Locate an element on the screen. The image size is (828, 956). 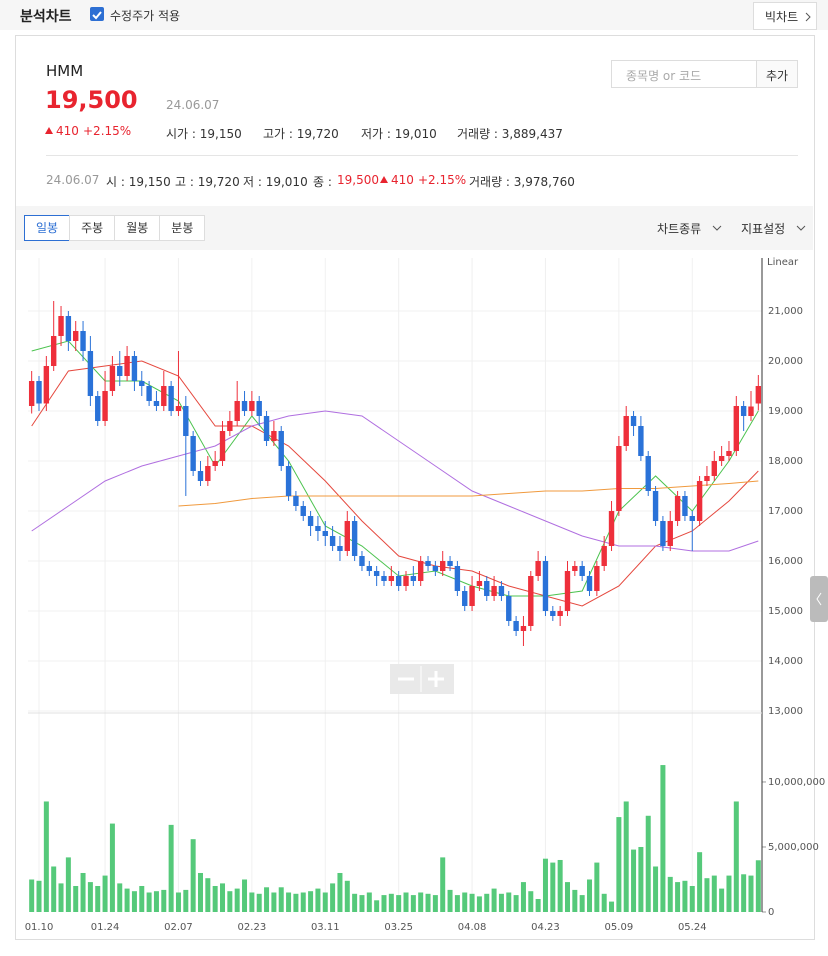
y-tick-label: 17,000 is located at coordinates (785, 511).